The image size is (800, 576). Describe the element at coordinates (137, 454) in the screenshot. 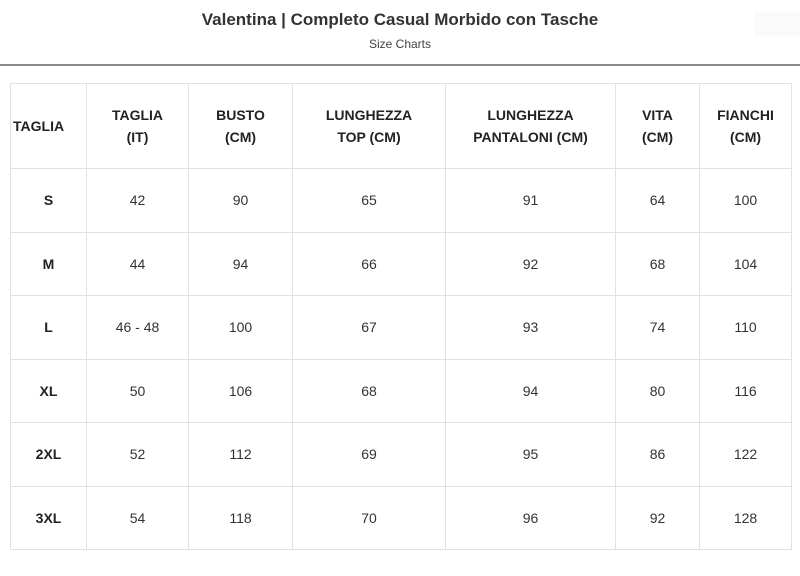

I see `table-cell: 52` at that location.